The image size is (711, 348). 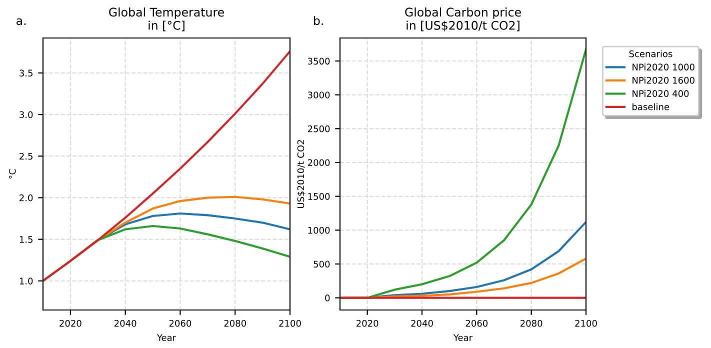 I want to click on legend-label: NPi2020 1000, so click(x=663, y=66).